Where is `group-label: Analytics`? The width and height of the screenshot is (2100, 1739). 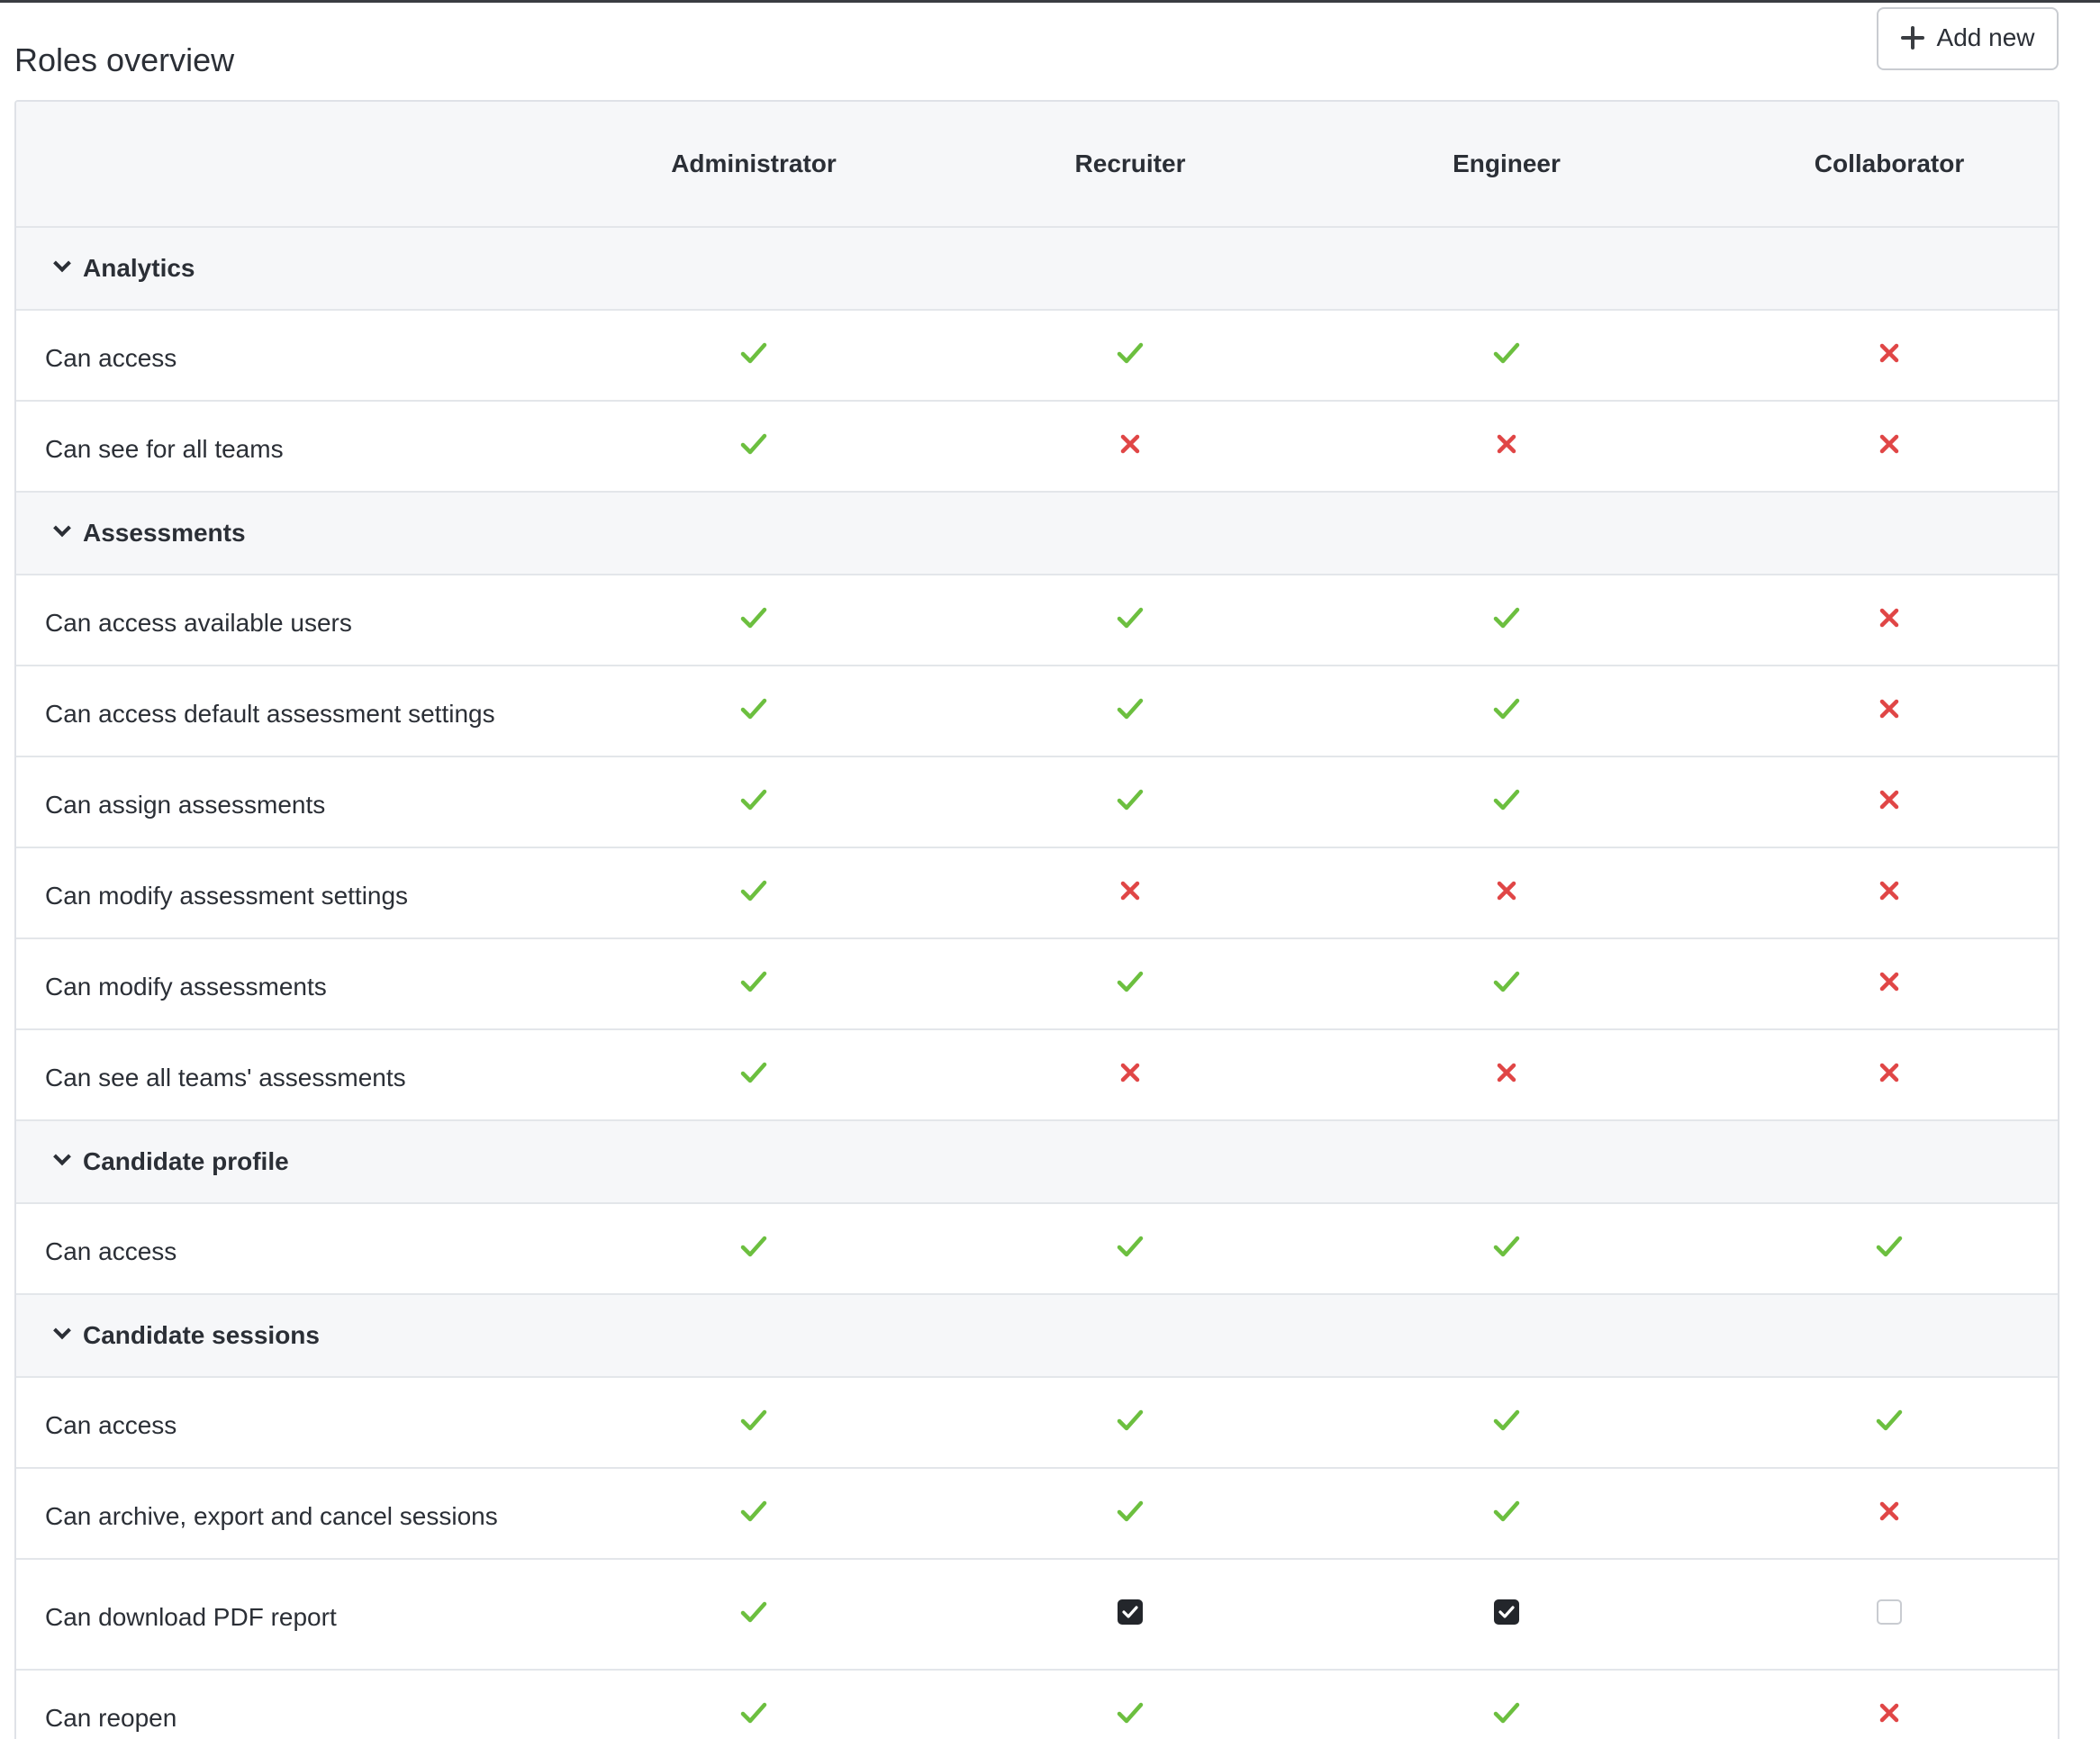
group-label: Analytics is located at coordinates (139, 268).